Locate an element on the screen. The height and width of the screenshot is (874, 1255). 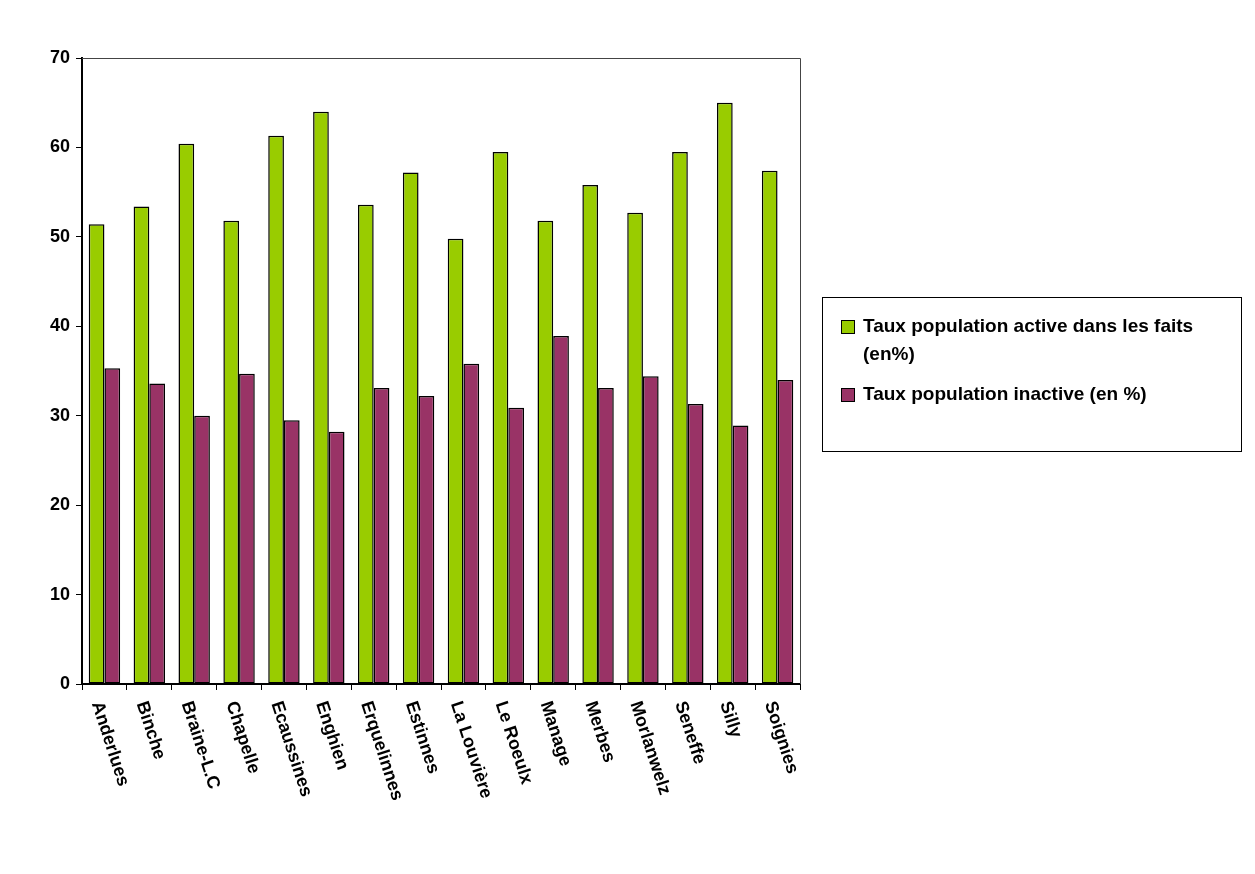
x-tick-label: Seneffe is located at coordinates (691, 732).